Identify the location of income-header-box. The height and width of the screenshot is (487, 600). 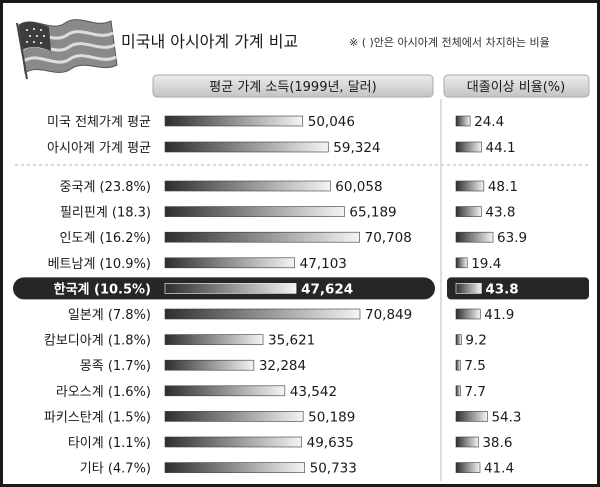
(293, 86).